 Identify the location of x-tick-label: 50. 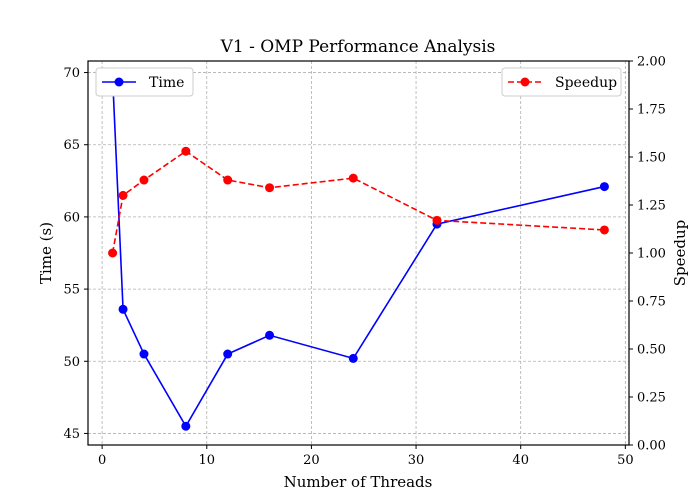
(625, 460).